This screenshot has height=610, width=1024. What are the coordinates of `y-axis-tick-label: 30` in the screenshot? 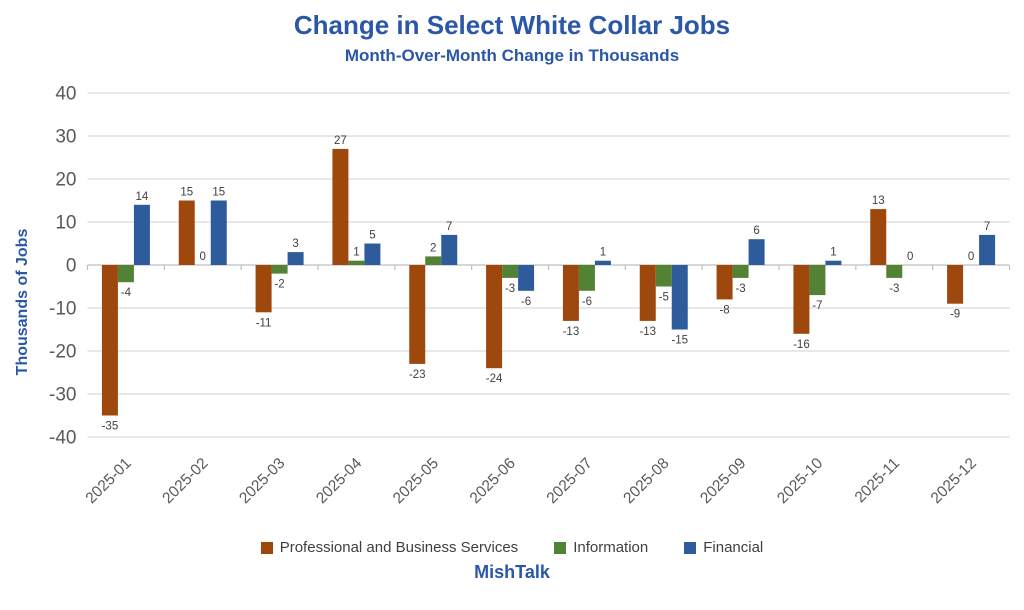 It's located at (65, 137).